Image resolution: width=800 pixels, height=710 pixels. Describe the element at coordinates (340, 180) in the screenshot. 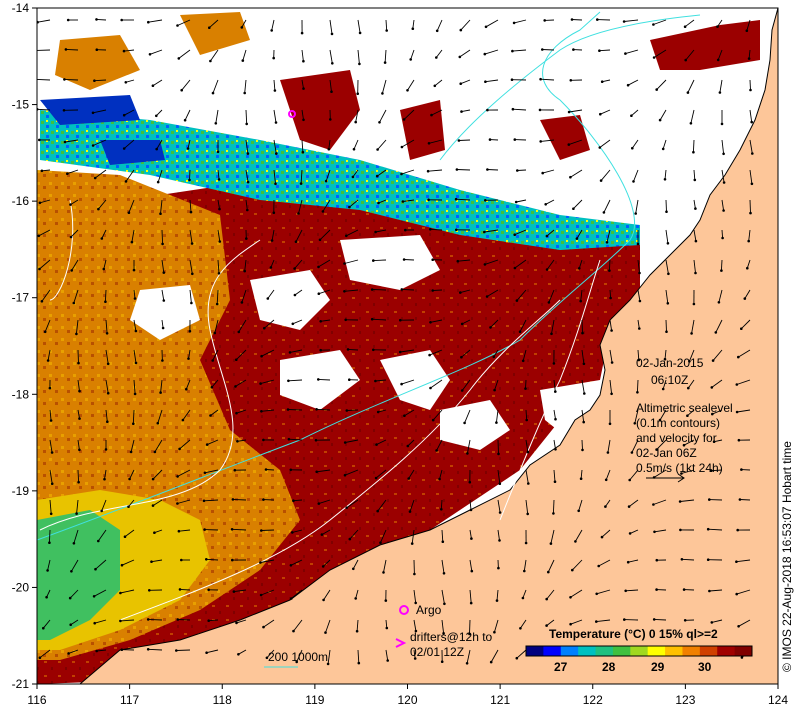

I see `sst-cyan-strip` at that location.